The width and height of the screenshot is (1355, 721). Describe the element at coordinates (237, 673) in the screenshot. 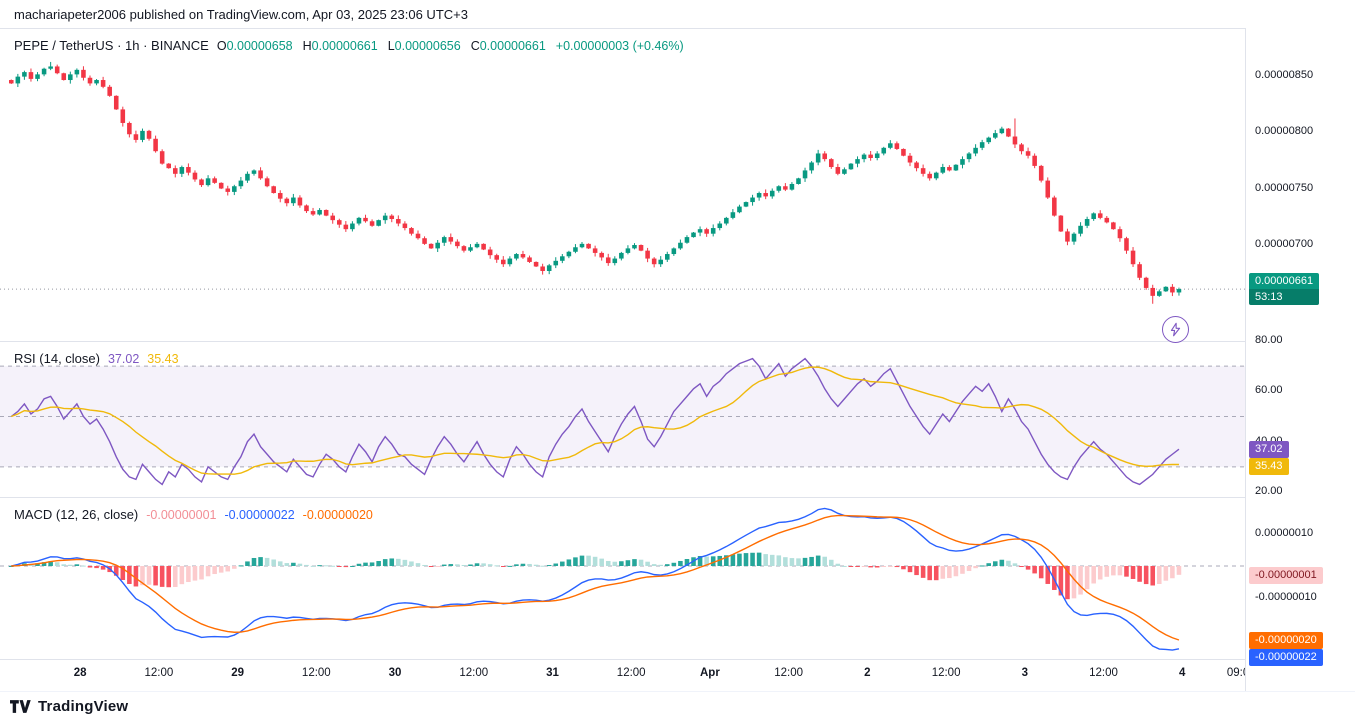

I see `time-axis-label: 29` at that location.